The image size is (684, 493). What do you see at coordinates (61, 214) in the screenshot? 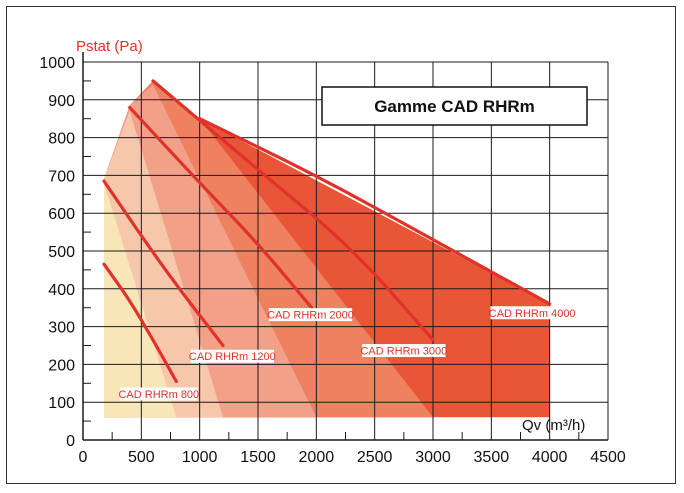
I see `y-tick-label: 600` at bounding box center [61, 214].